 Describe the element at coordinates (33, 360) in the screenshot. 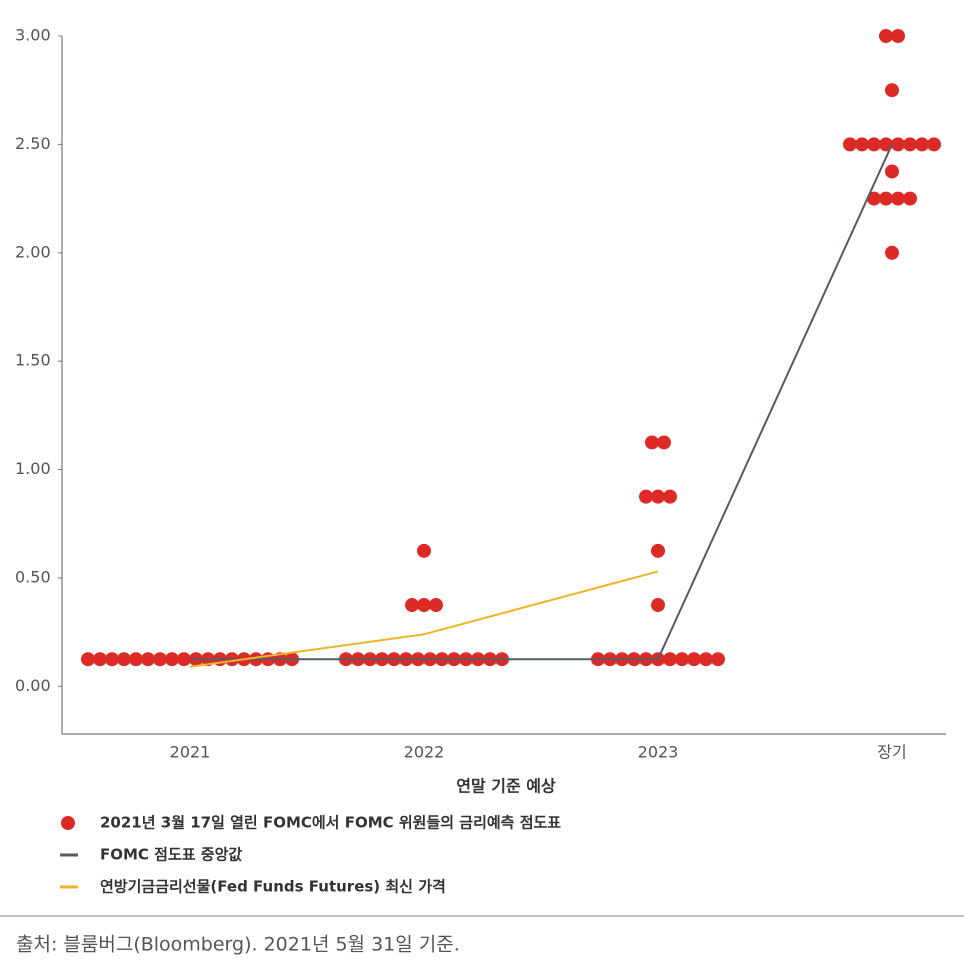

I see `y-tick-label: 1.50` at that location.